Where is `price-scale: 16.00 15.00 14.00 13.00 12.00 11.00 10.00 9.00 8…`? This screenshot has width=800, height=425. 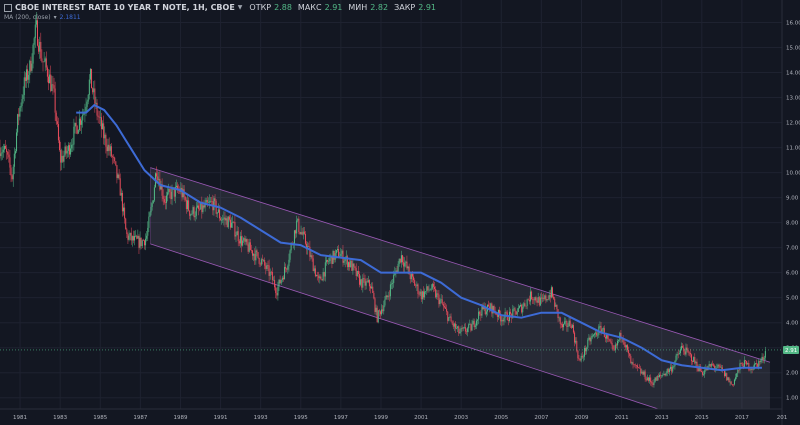
price-scale: 16.00 15.00 14.00 13.00 12.00 11.00 10.00 9.00 8… is located at coordinates (793, 211).